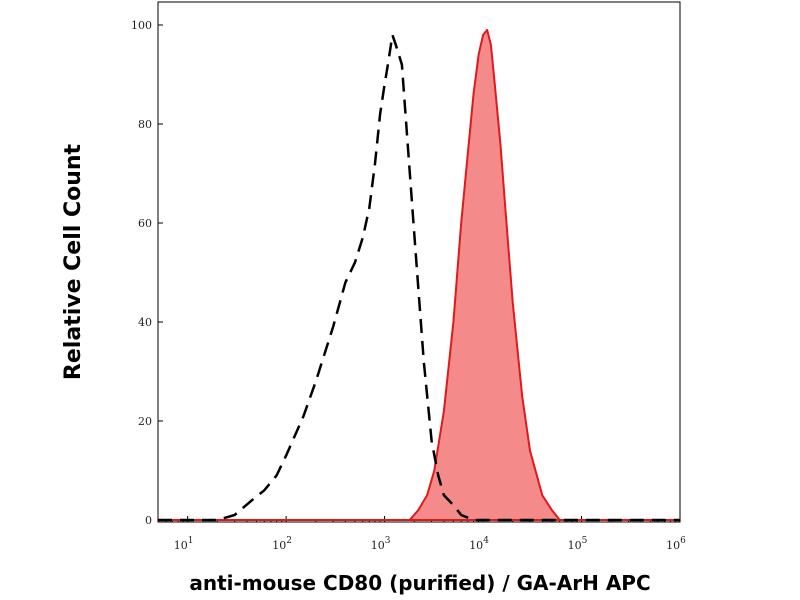  I want to click on y-tick-label: 0, so click(148, 520).